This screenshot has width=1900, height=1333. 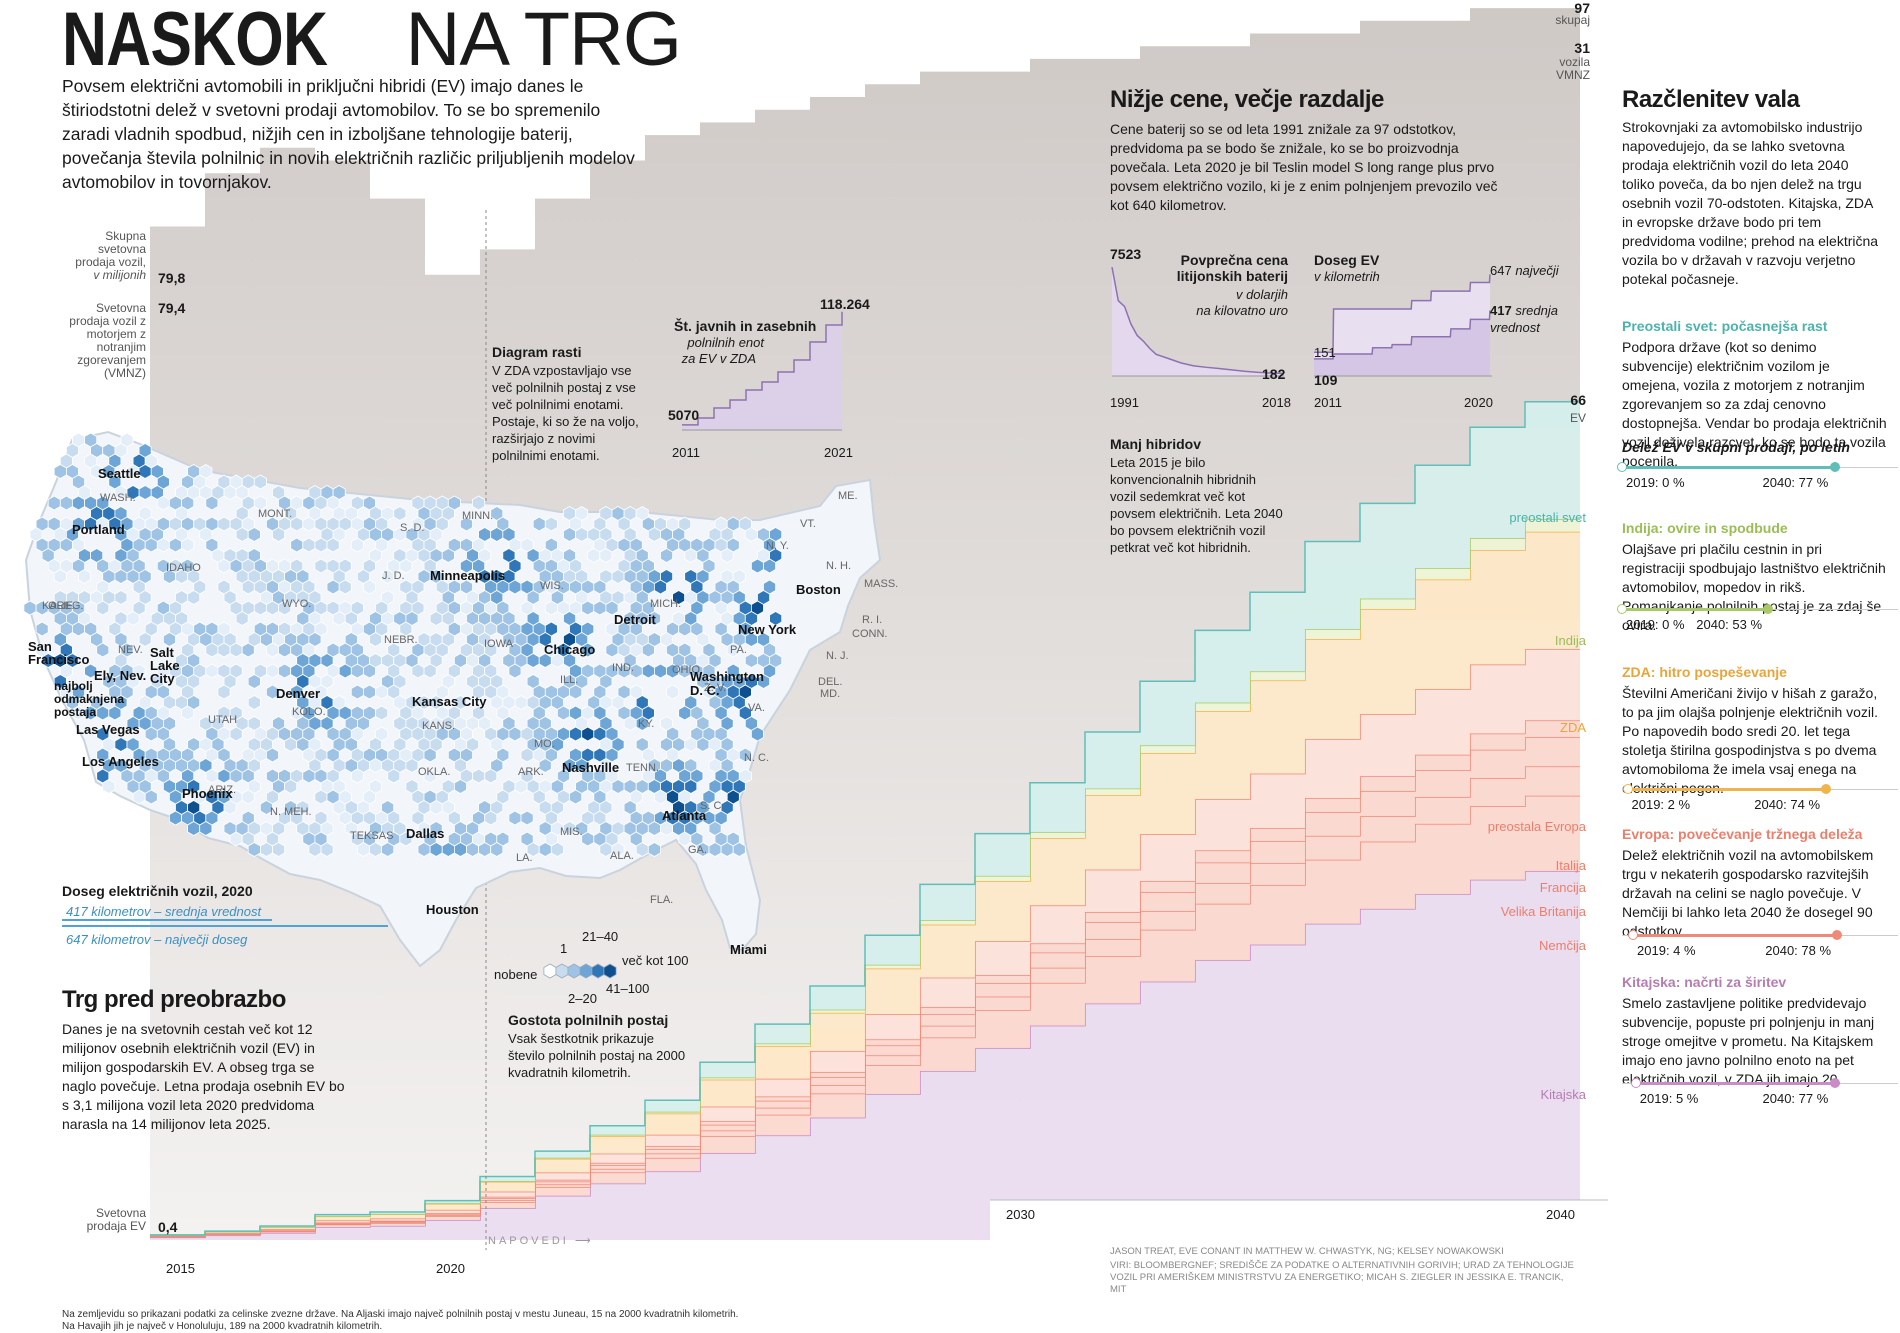 I want to click on battery-x-start: 1991, so click(x=1124, y=402).